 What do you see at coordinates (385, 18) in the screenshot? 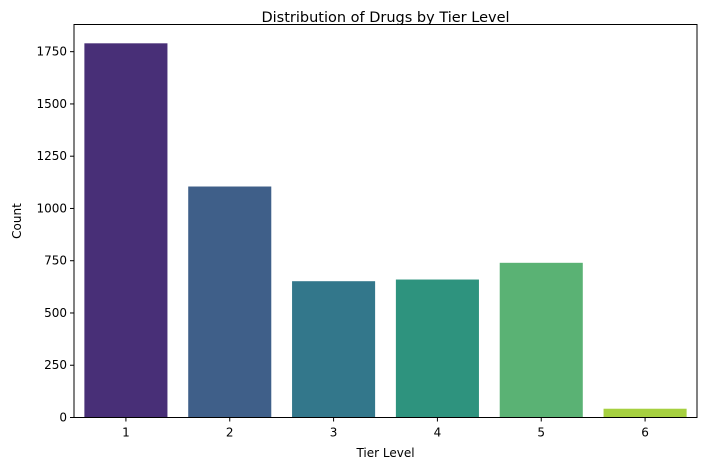
I see `chart-title: Distribution of Drugs by Tier Level` at bounding box center [385, 18].